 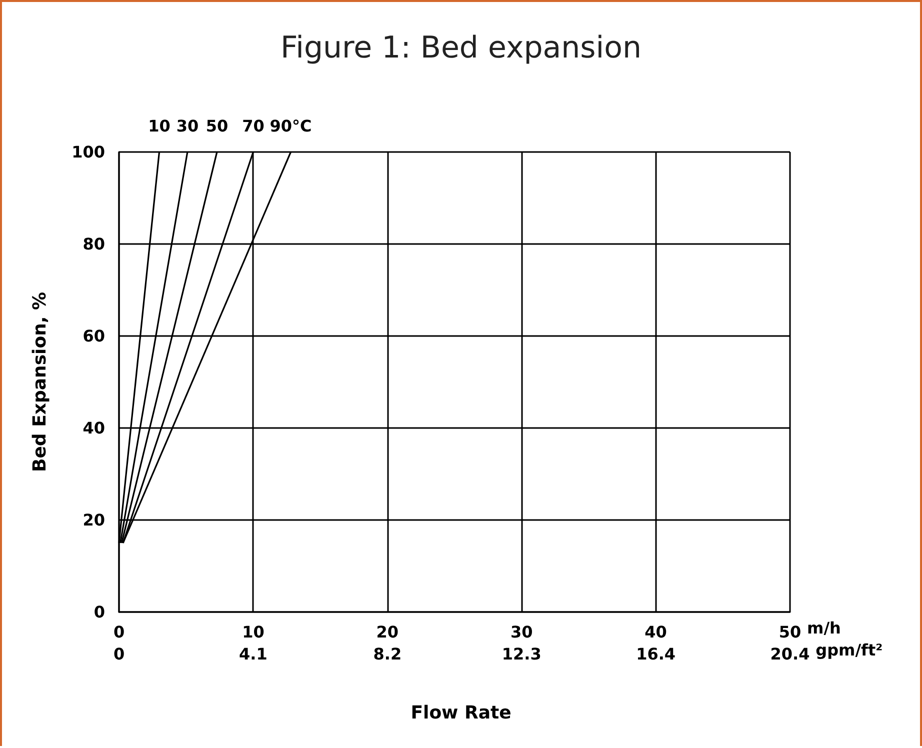 What do you see at coordinates (119, 654) in the screenshot?
I see `x2-tick-label: 0` at bounding box center [119, 654].